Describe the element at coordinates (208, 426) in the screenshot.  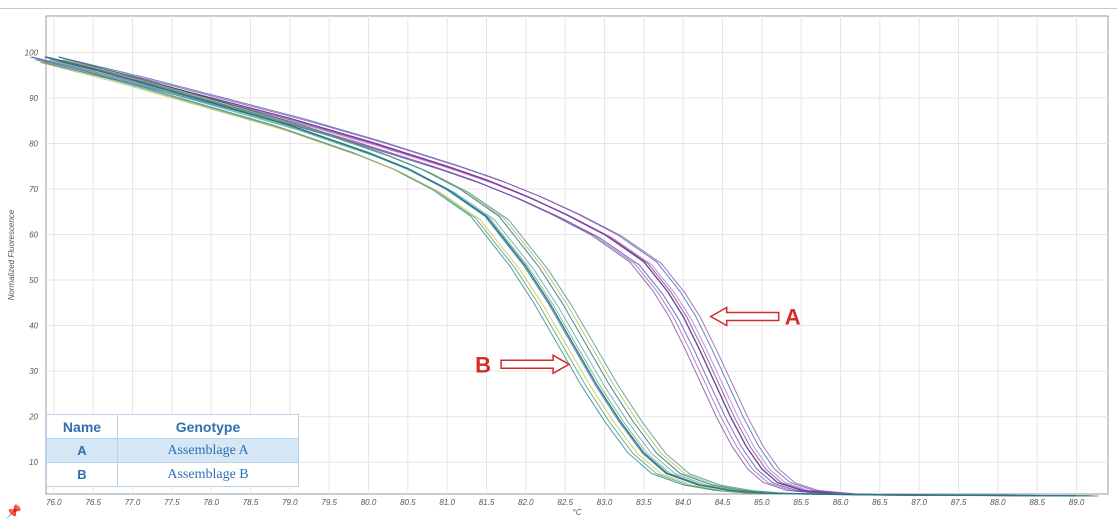
I see `legend-header-genotype: Genotype` at that location.